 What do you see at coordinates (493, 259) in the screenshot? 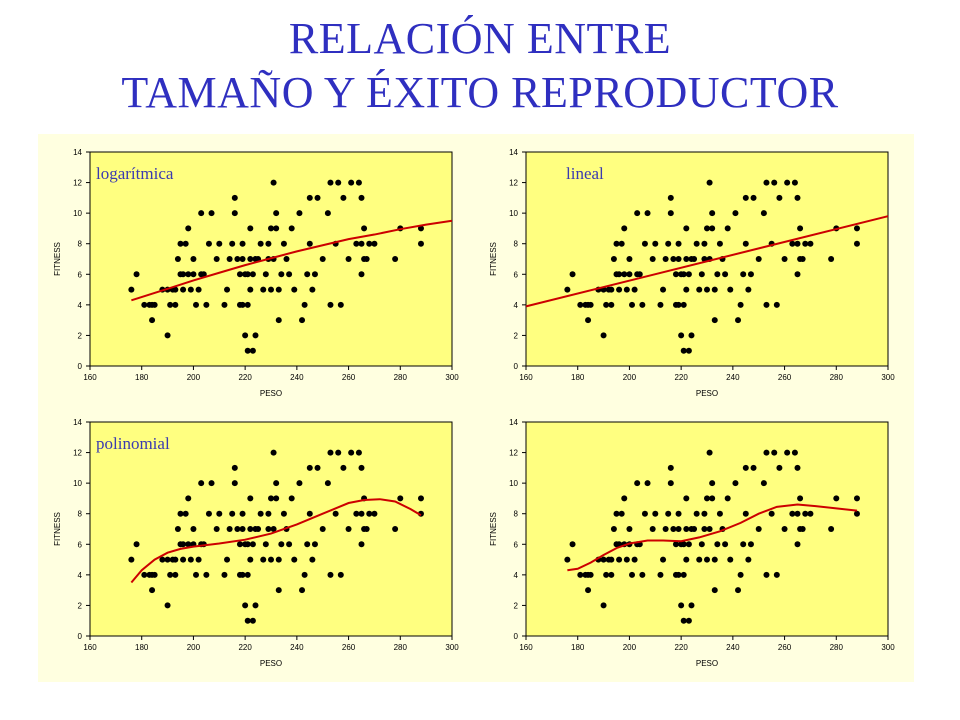
I see `y-axis-label: FITNESS` at bounding box center [493, 259].